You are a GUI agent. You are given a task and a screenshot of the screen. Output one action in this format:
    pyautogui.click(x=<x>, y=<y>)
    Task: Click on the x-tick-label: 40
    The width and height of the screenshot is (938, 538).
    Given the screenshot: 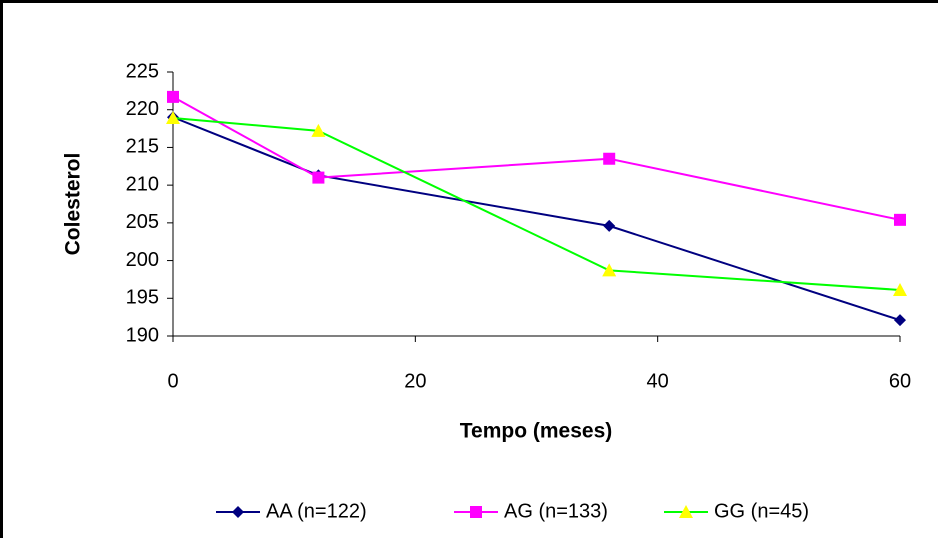 What is the action you would take?
    pyautogui.click(x=658, y=381)
    